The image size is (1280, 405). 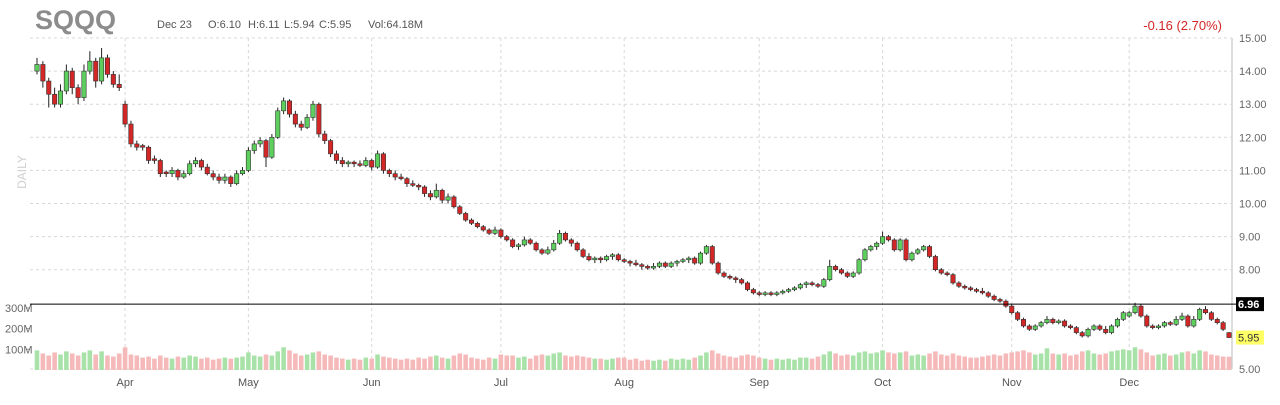 What do you see at coordinates (1248, 305) in the screenshot?
I see `price-line-label: 6.96` at bounding box center [1248, 305].